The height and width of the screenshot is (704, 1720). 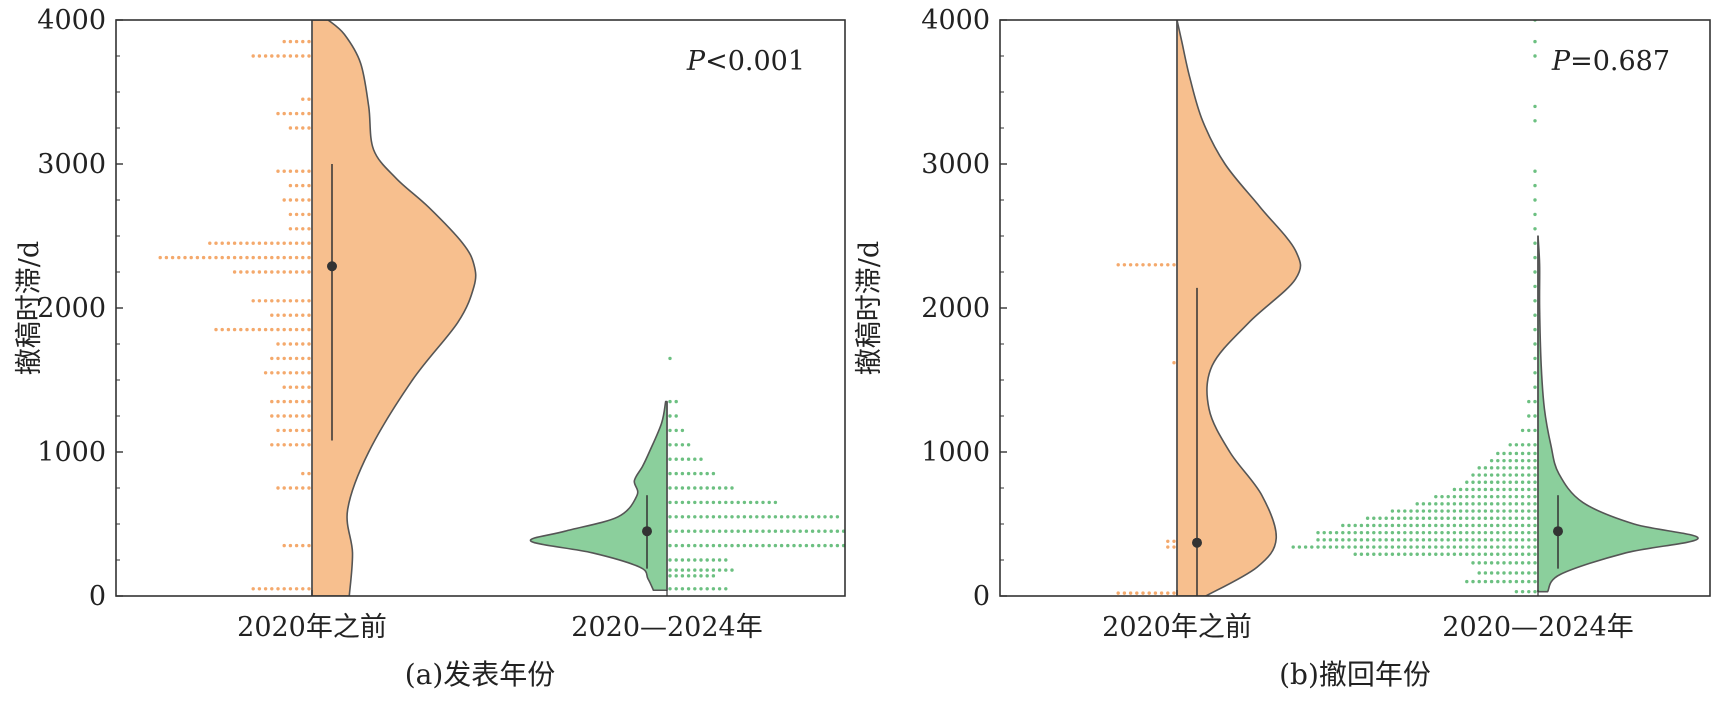 I want to click on y-tick-label: 3000, so click(x=71, y=164).